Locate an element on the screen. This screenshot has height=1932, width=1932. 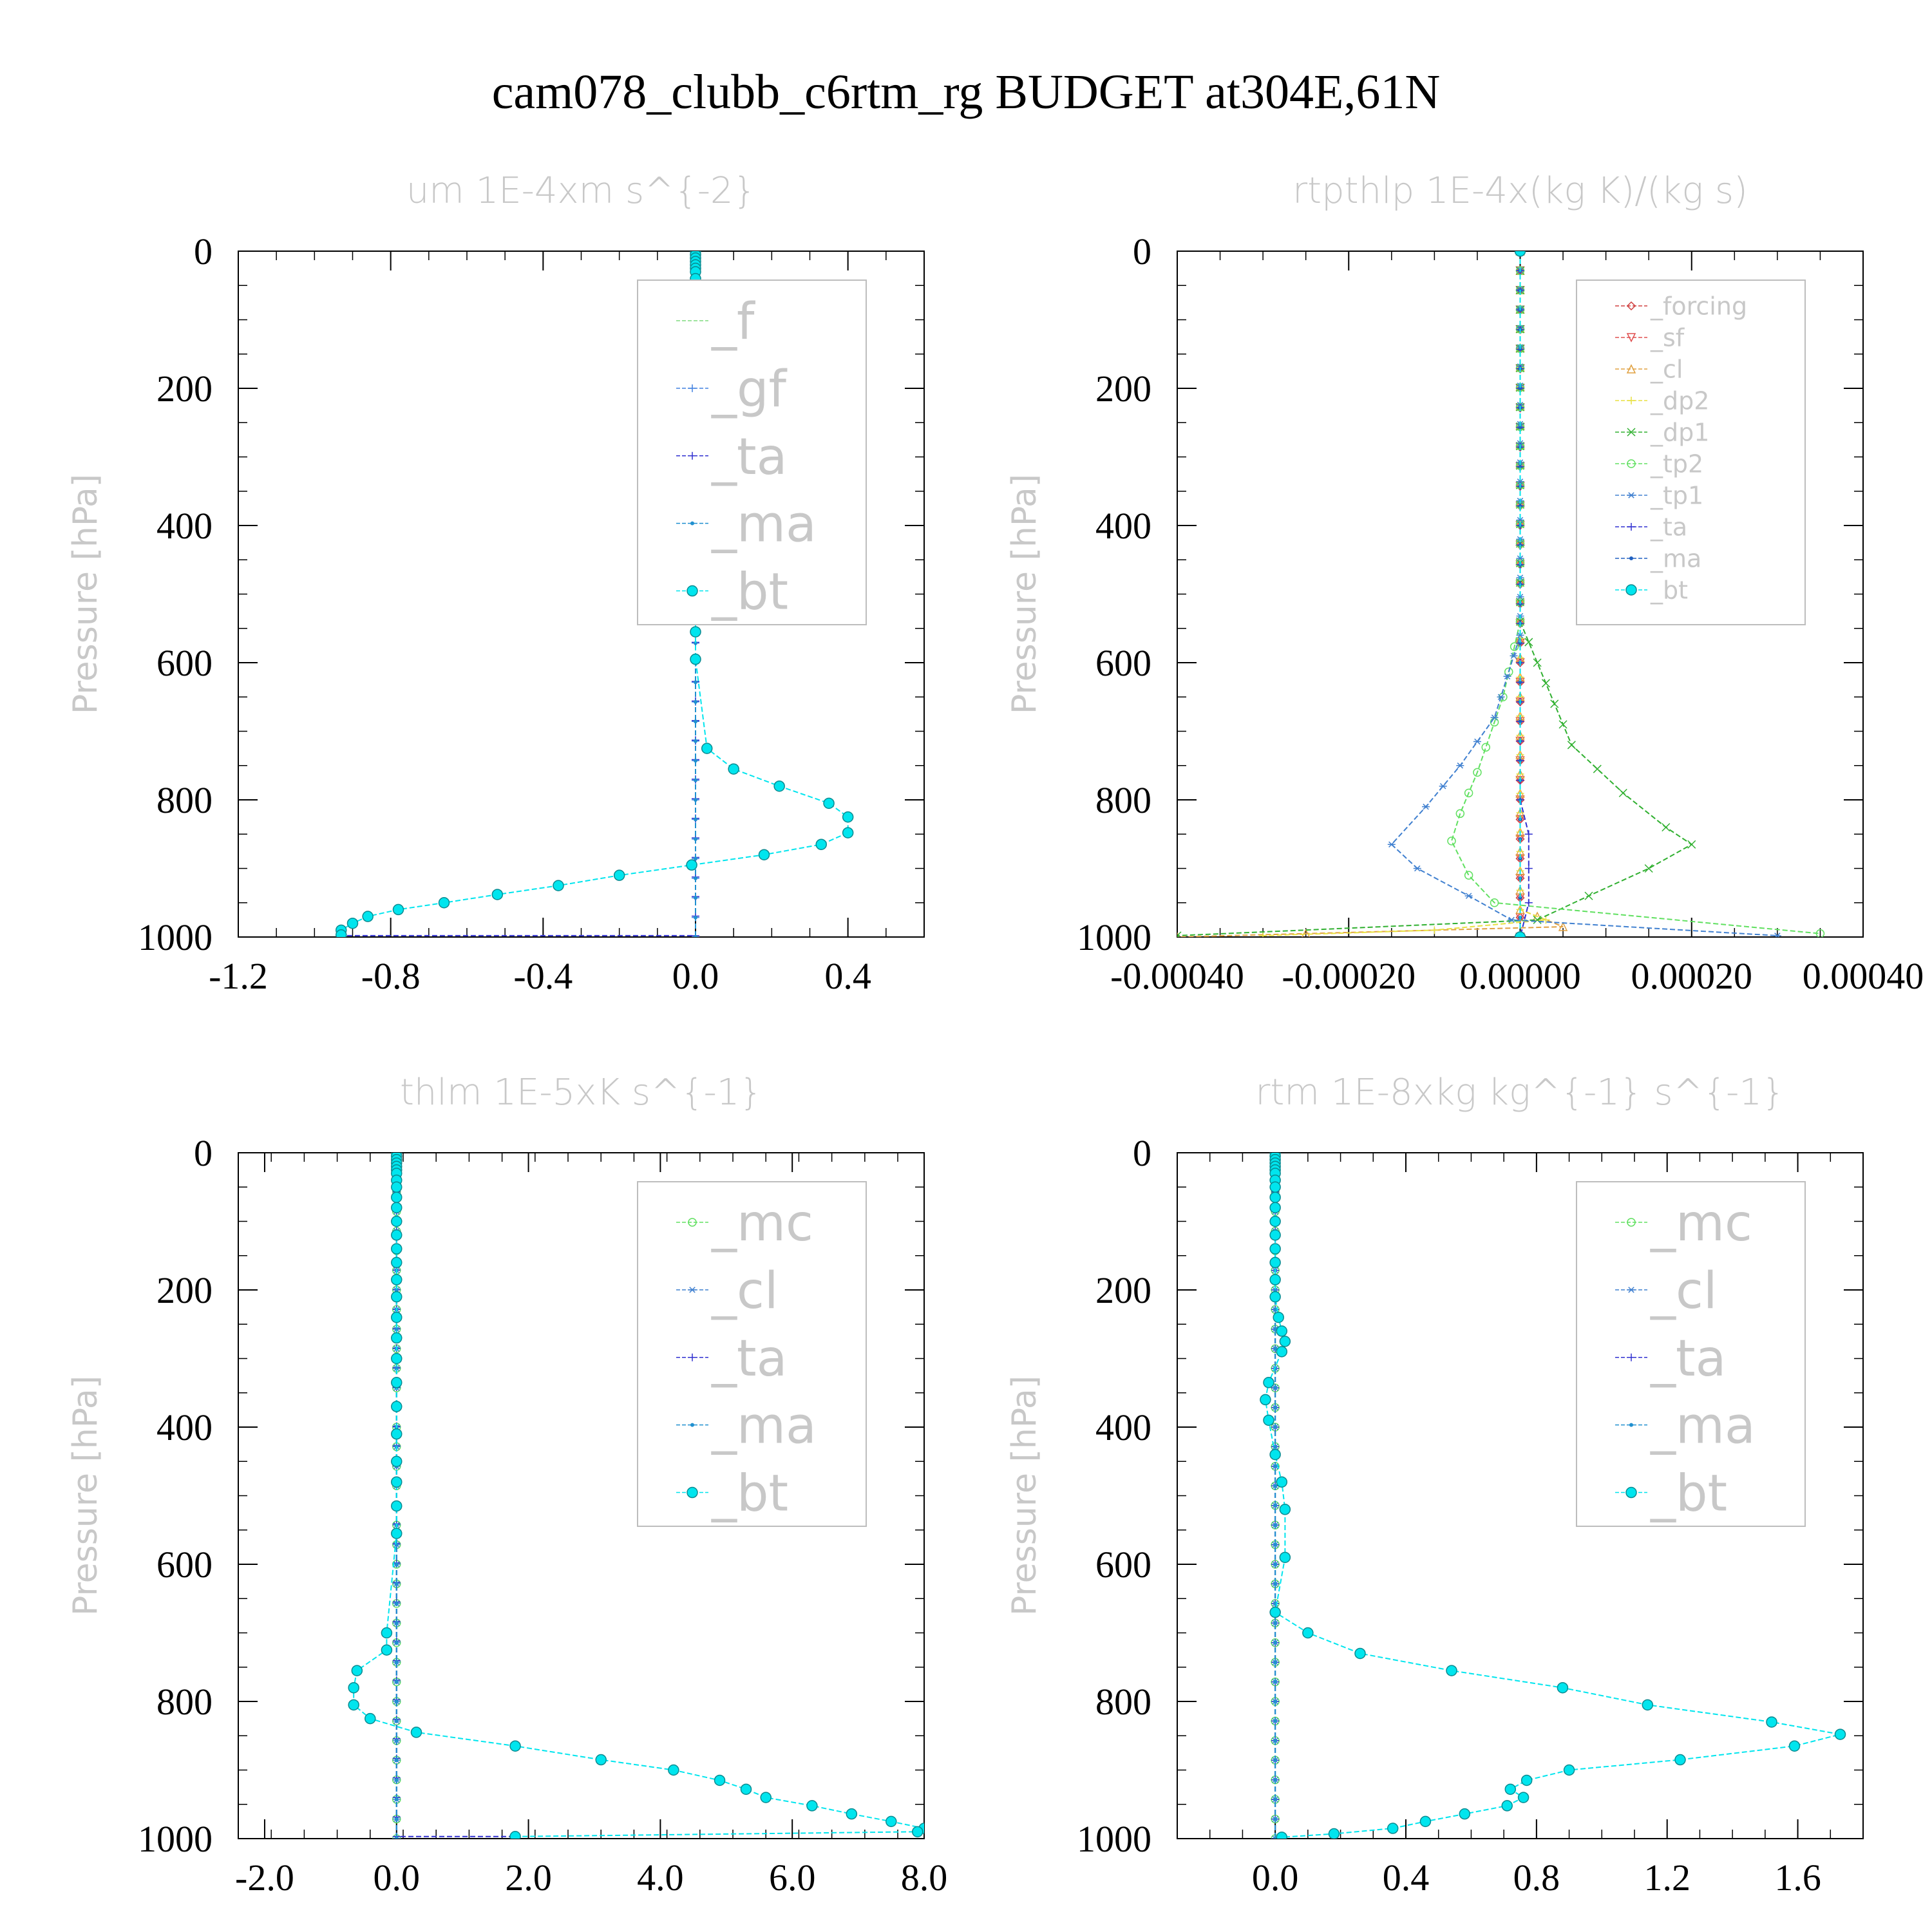
legend-label: _mc is located at coordinates (1701, 1224).